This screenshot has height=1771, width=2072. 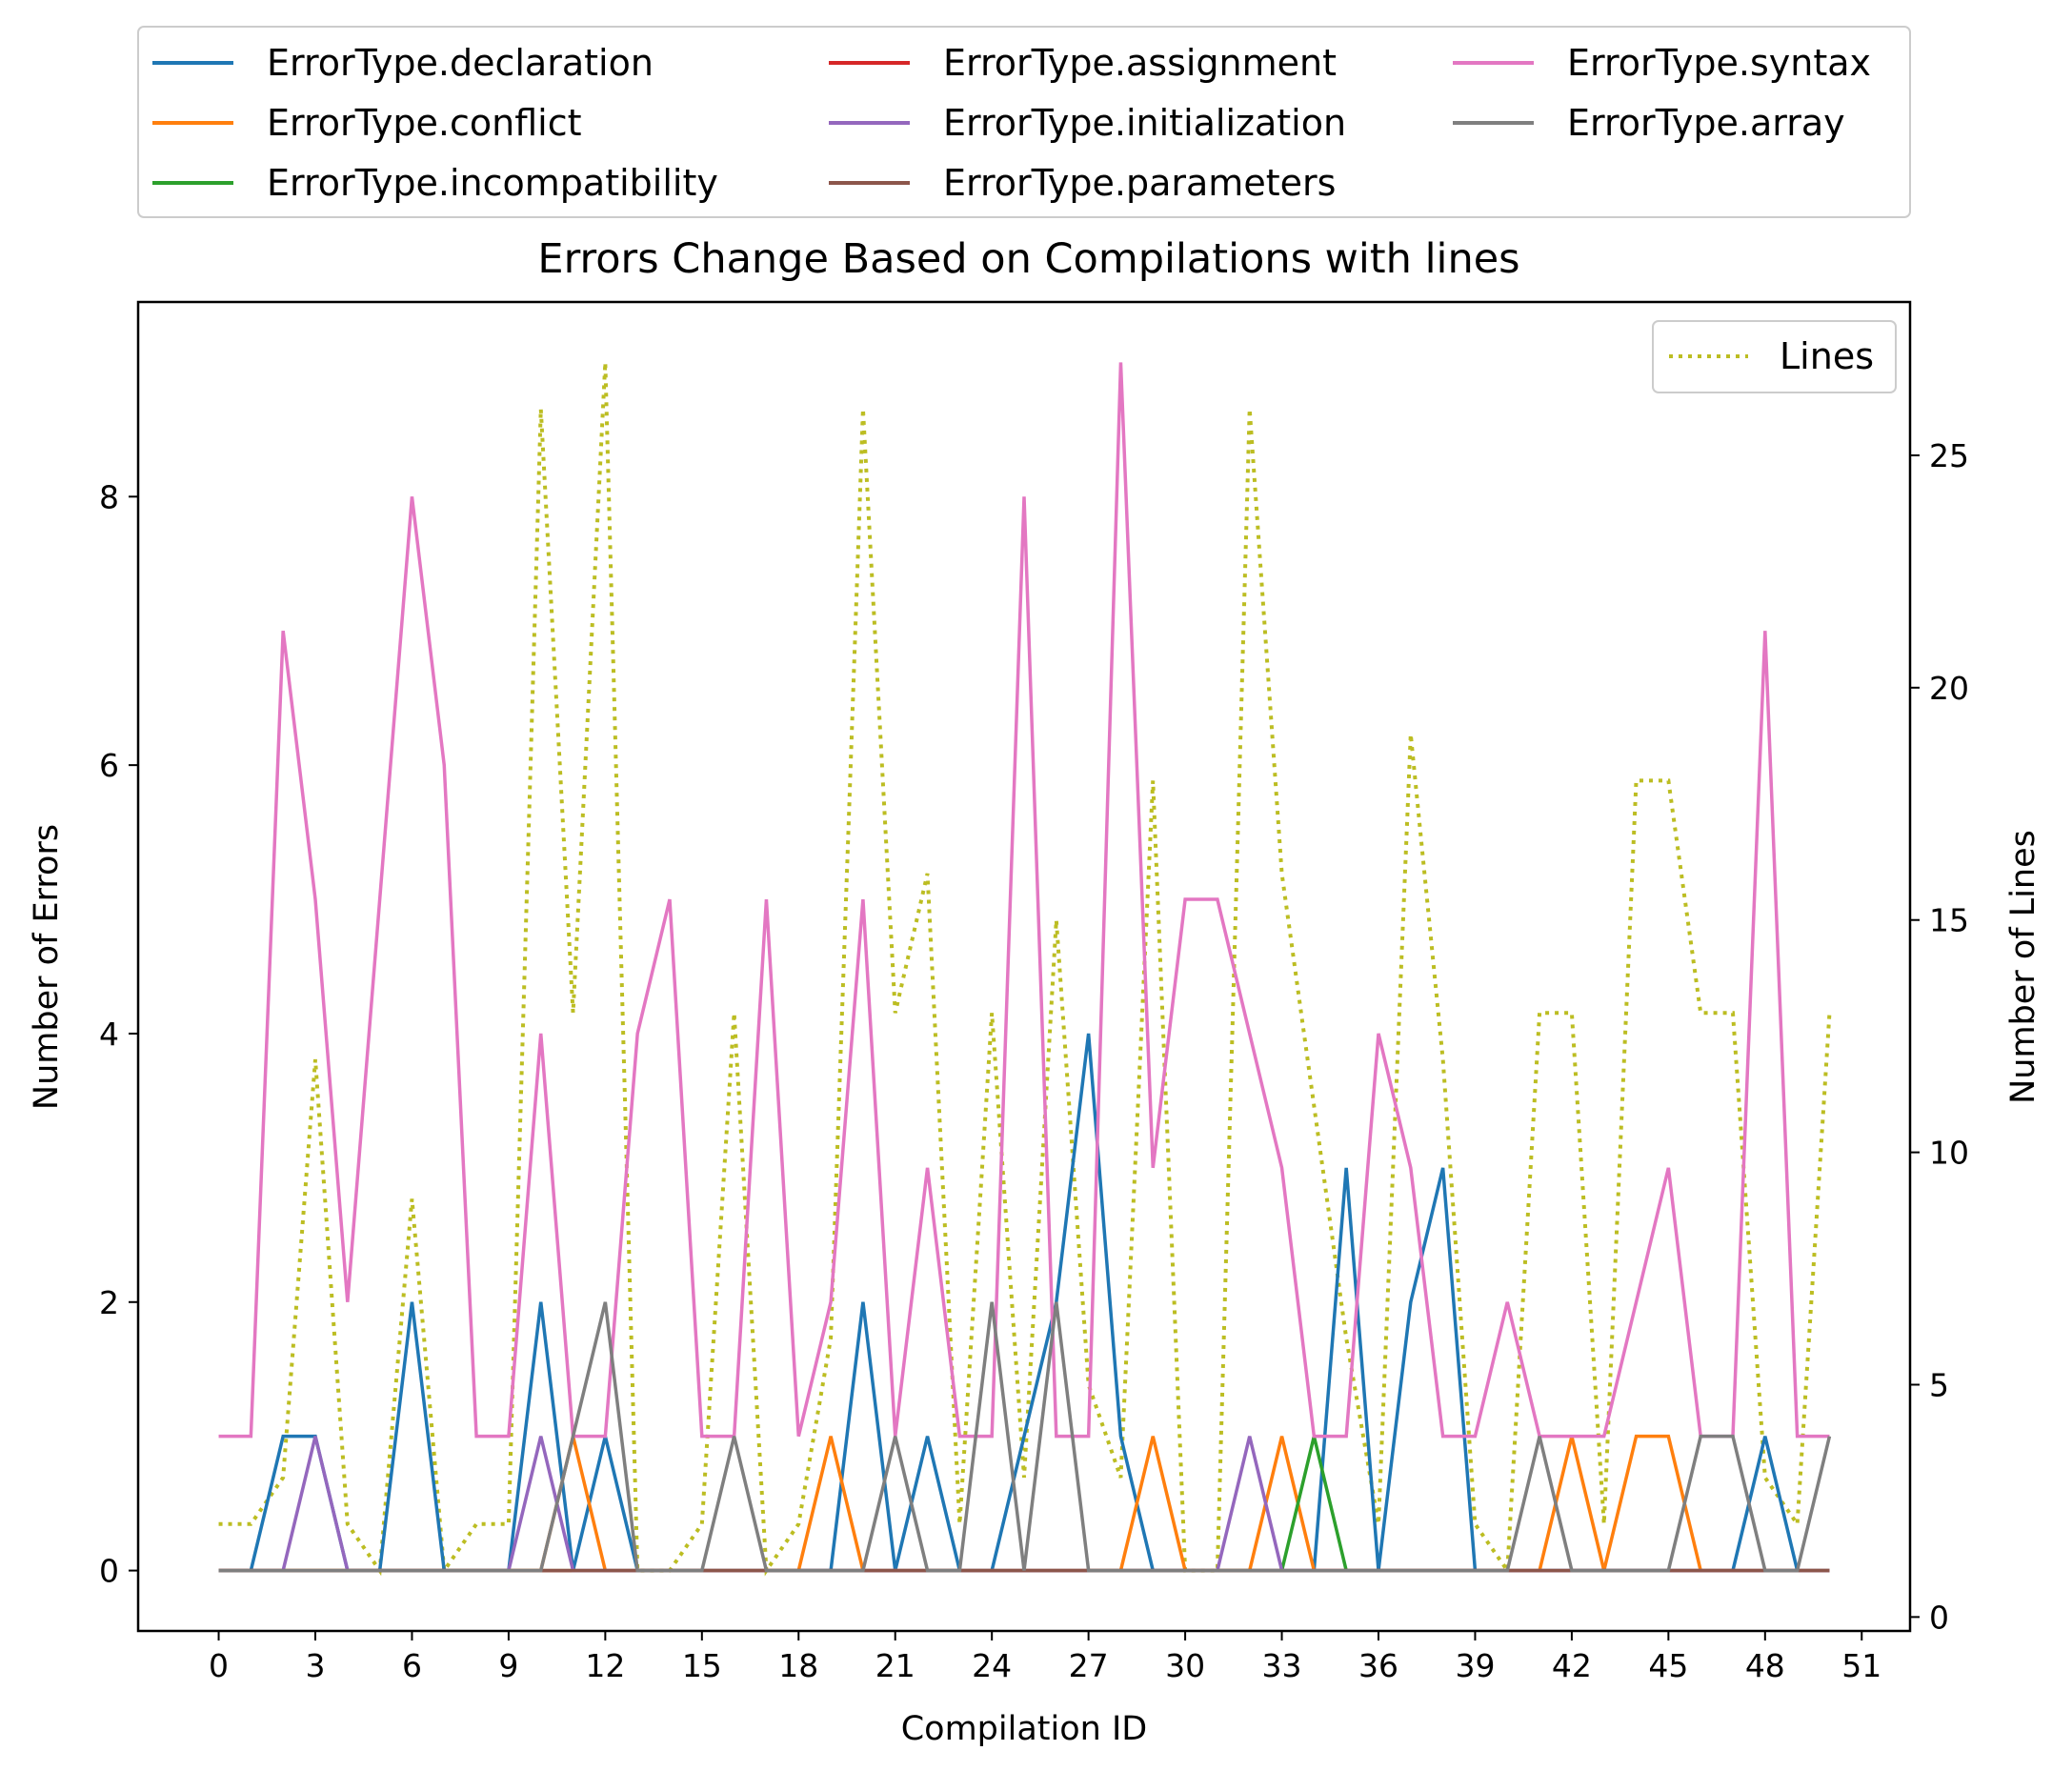 What do you see at coordinates (1139, 183) in the screenshot?
I see `legend-label-errortype-parameters: ErrorType.parameters` at bounding box center [1139, 183].